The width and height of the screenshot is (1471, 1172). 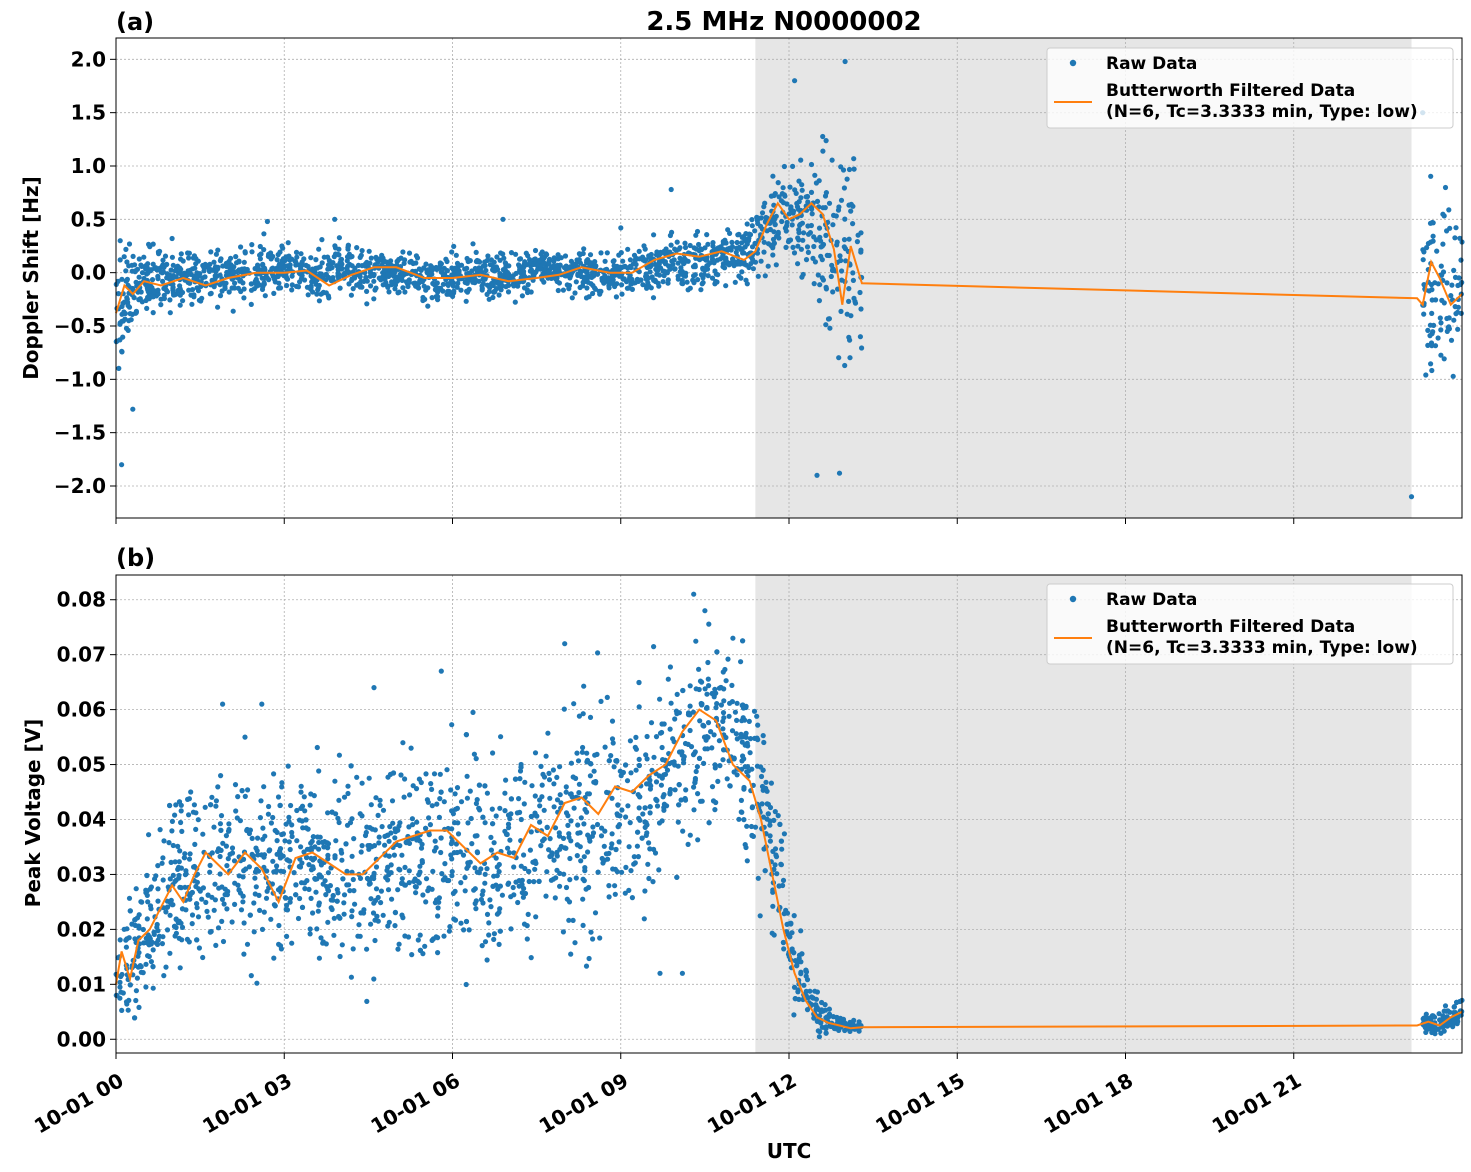 I want to click on x-tick-label: 10-01 00, so click(x=79, y=1103).